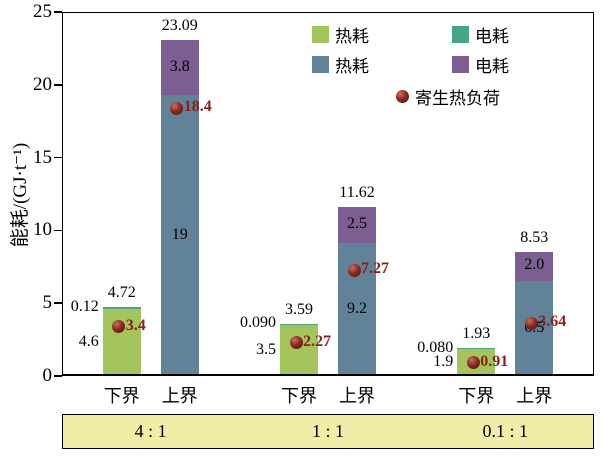 This screenshot has width=603, height=457. I want to click on parasitic-dot-label: 18.4, so click(197, 107).